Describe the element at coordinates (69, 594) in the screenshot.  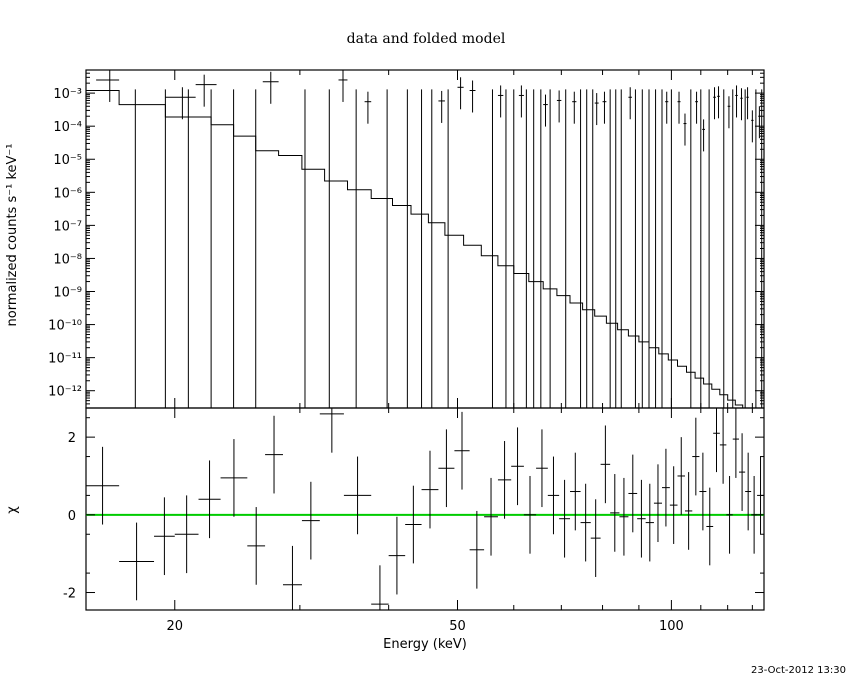
I see `bottom-y-tick-label: -2` at that location.